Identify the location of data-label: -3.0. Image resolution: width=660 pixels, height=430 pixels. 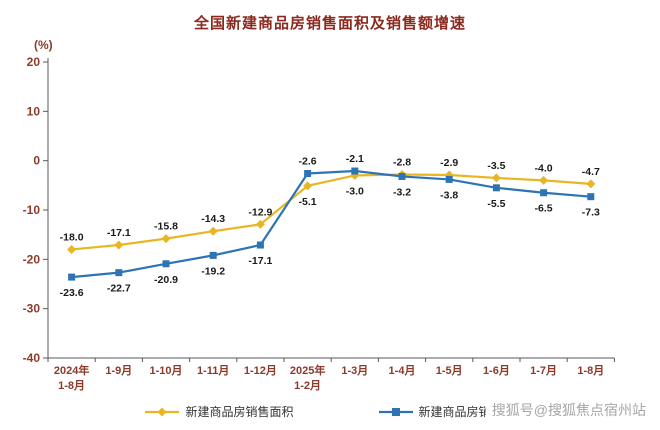
(355, 191).